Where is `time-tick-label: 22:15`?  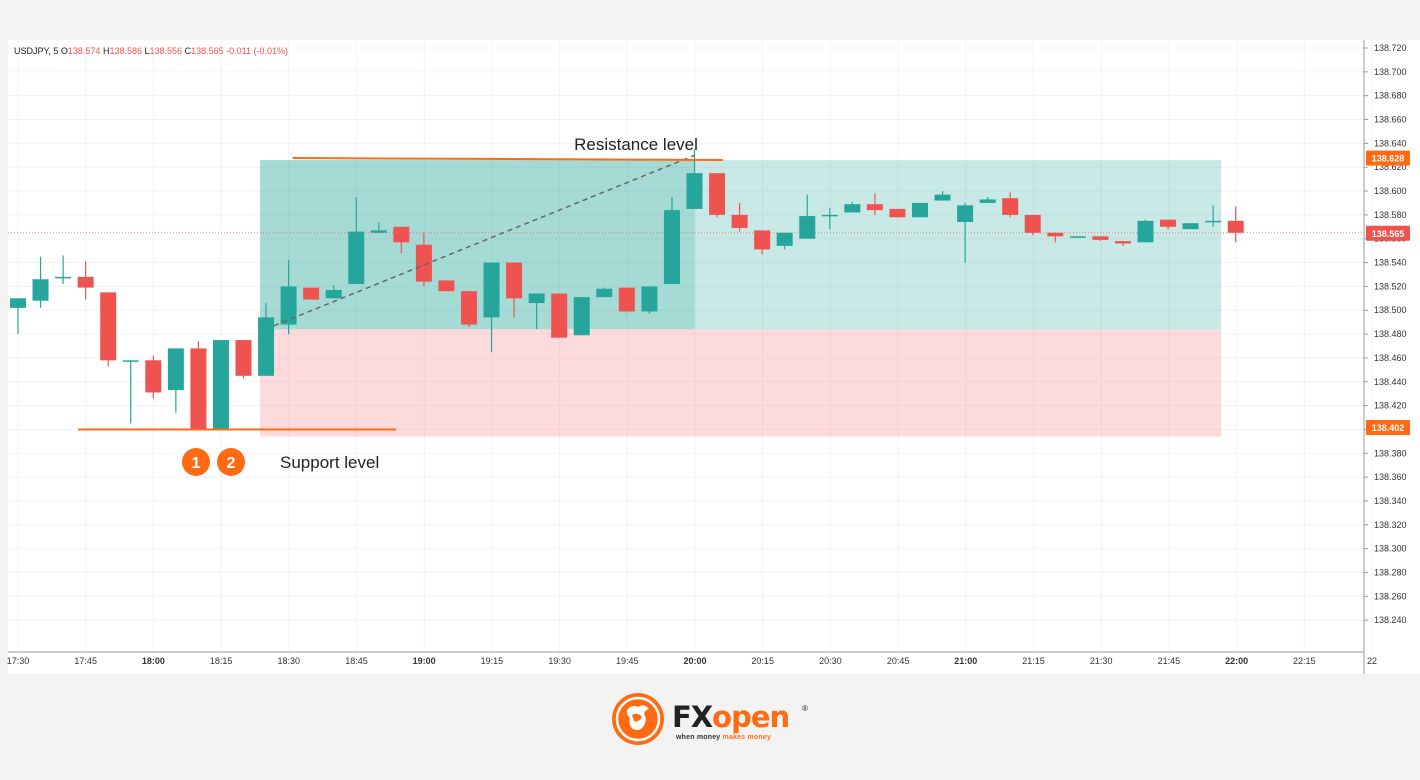
time-tick-label: 22:15 is located at coordinates (1304, 661).